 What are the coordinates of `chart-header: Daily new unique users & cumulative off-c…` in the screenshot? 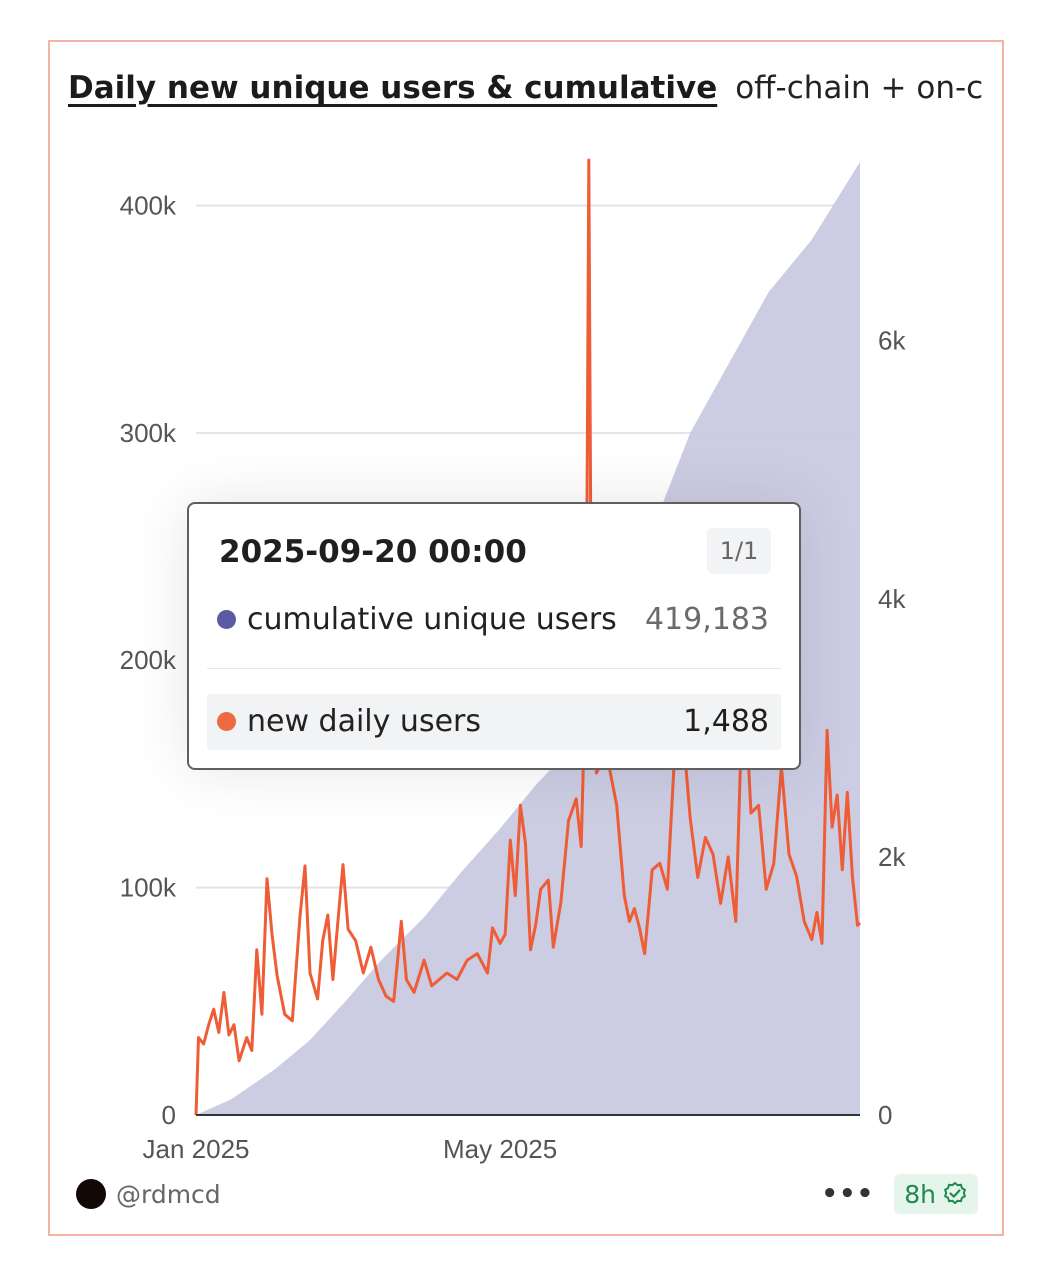 It's located at (527, 88).